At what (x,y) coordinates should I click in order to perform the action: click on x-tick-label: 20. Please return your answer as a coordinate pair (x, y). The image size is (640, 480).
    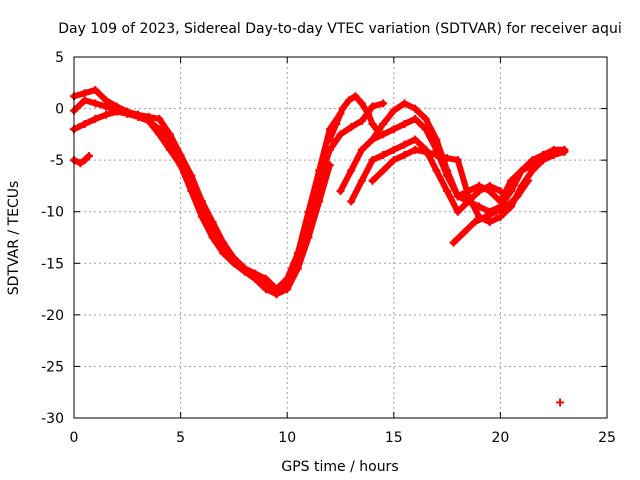
    Looking at the image, I should click on (500, 438).